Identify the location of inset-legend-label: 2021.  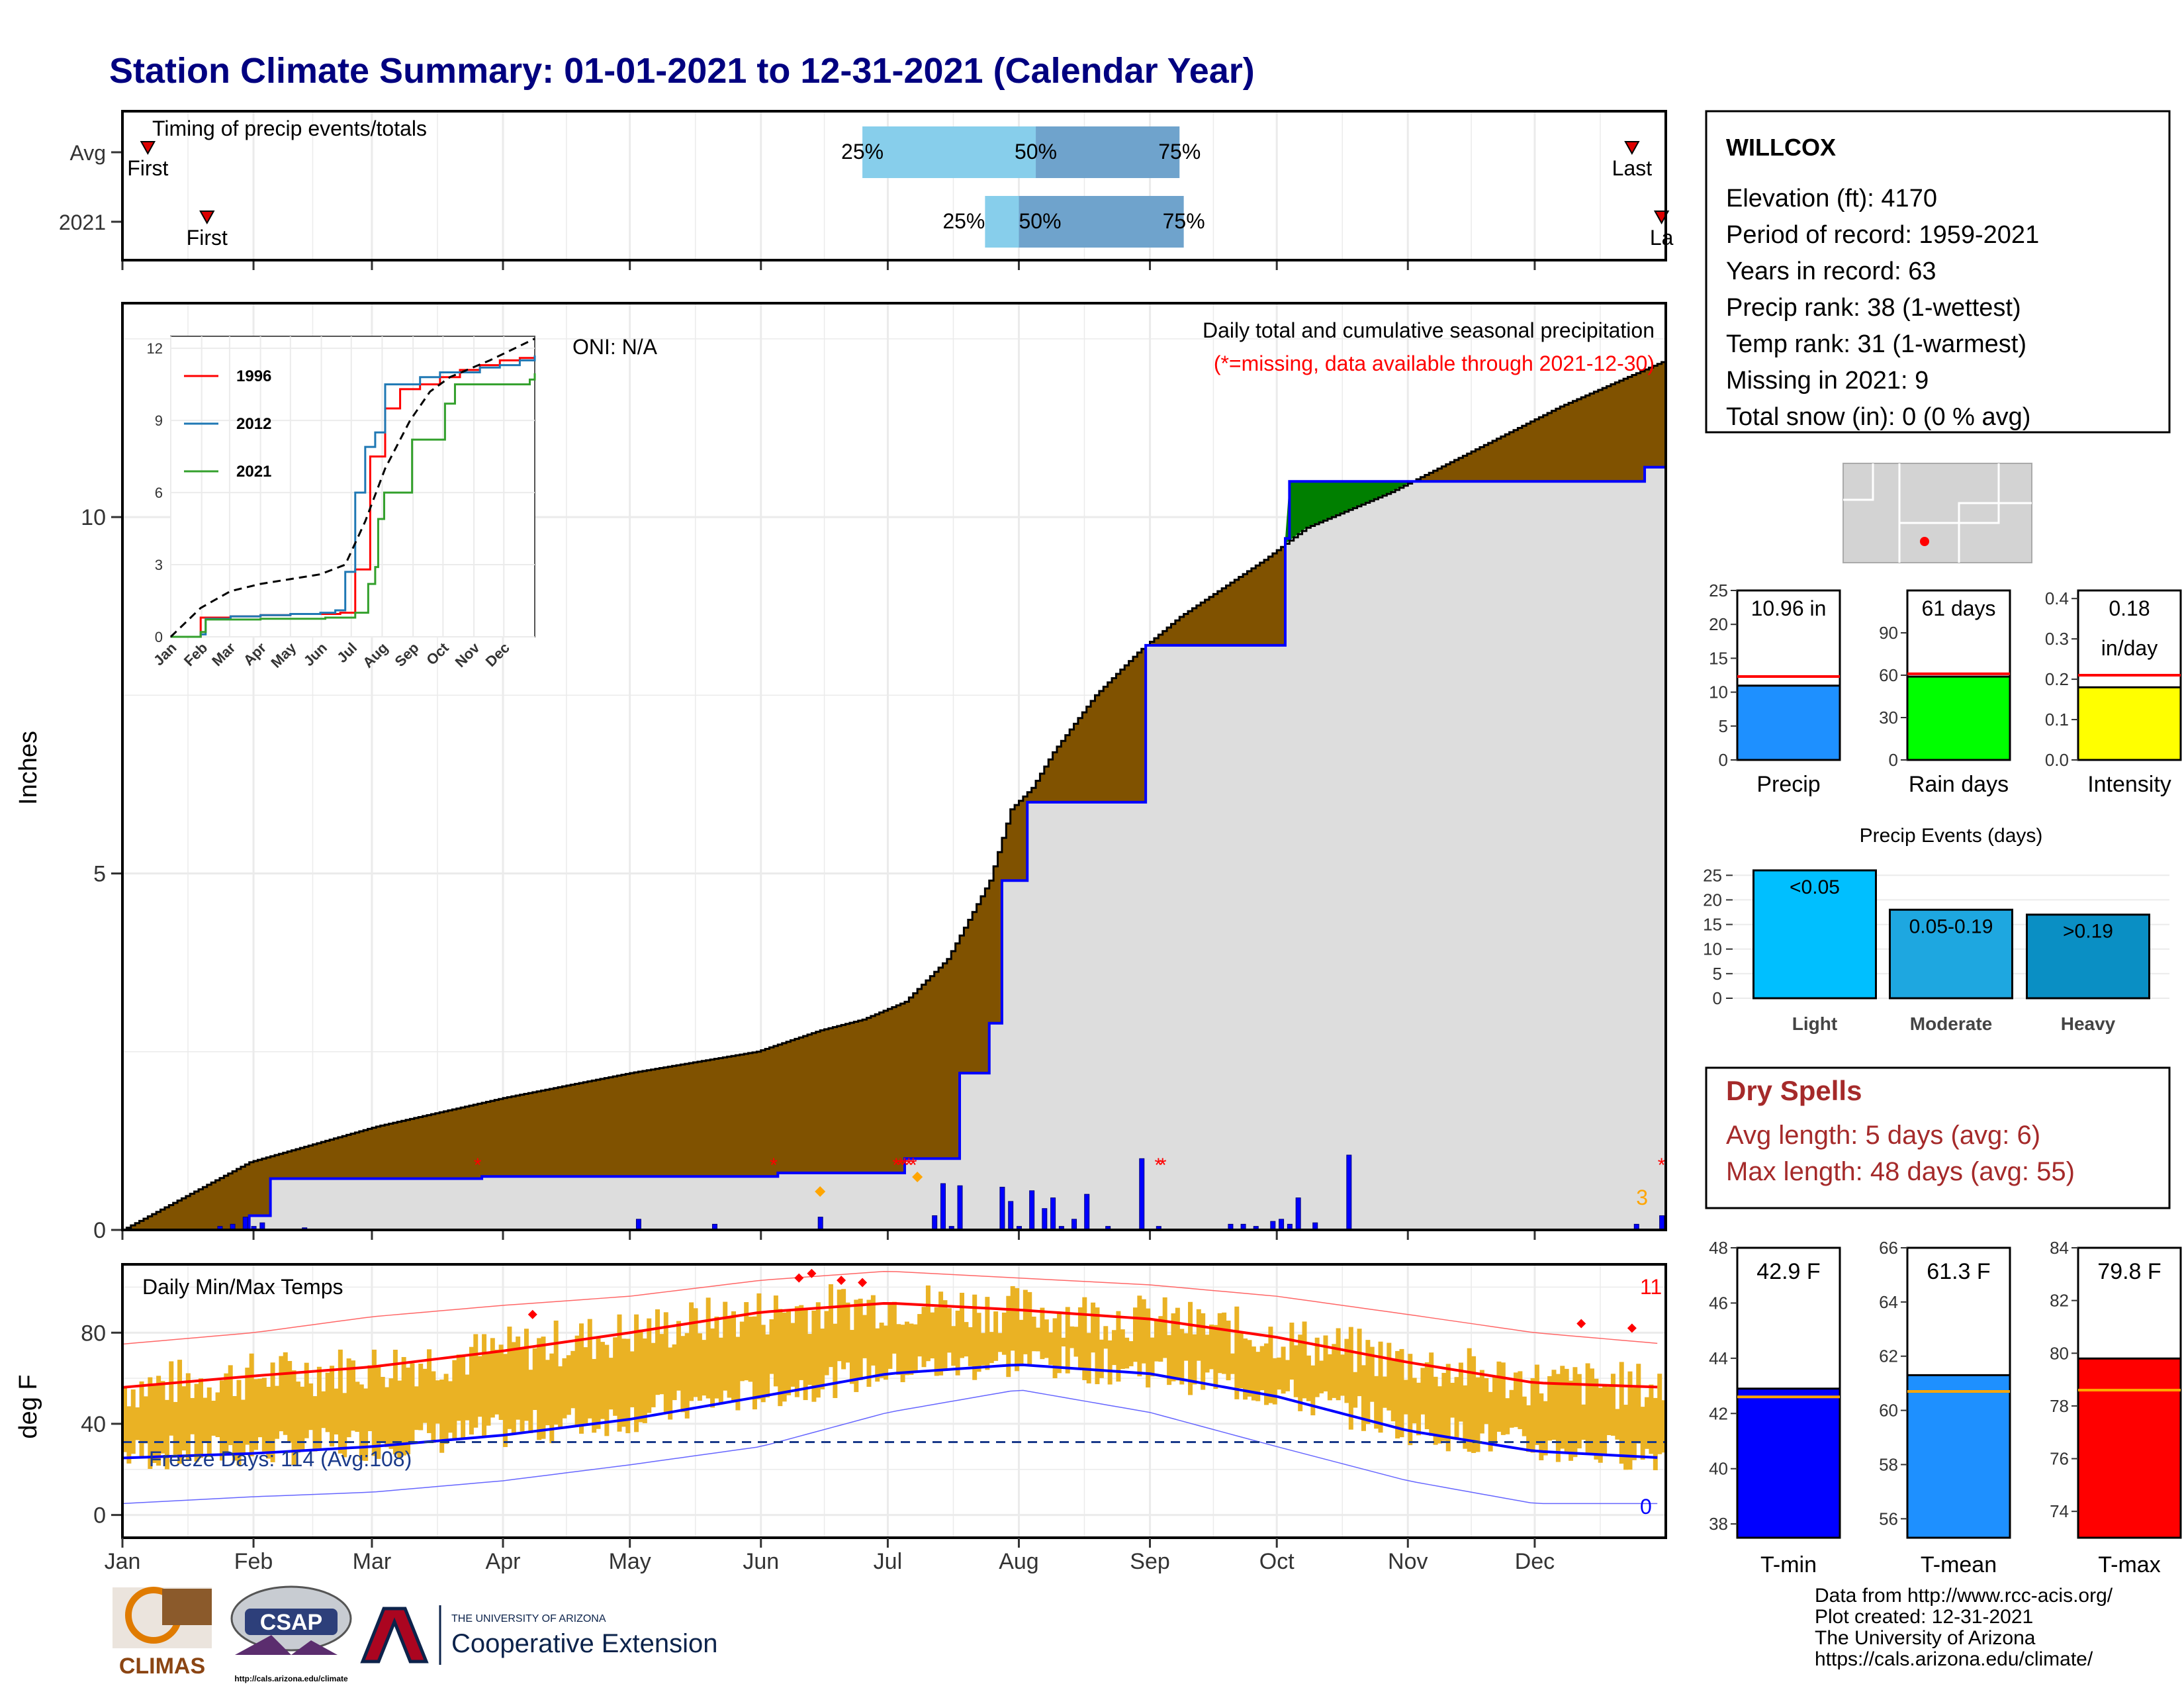
(253, 472).